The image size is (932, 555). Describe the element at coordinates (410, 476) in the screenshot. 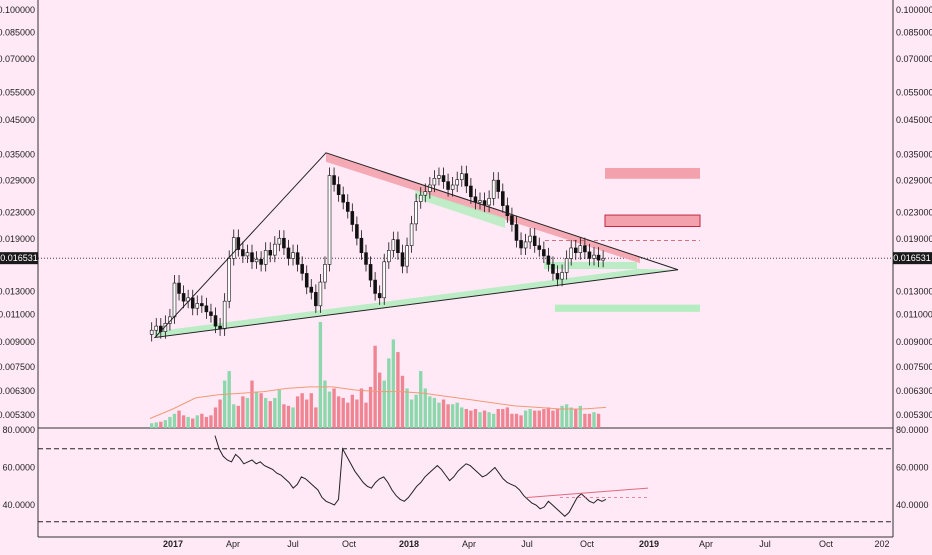

I see `rsi-line` at that location.